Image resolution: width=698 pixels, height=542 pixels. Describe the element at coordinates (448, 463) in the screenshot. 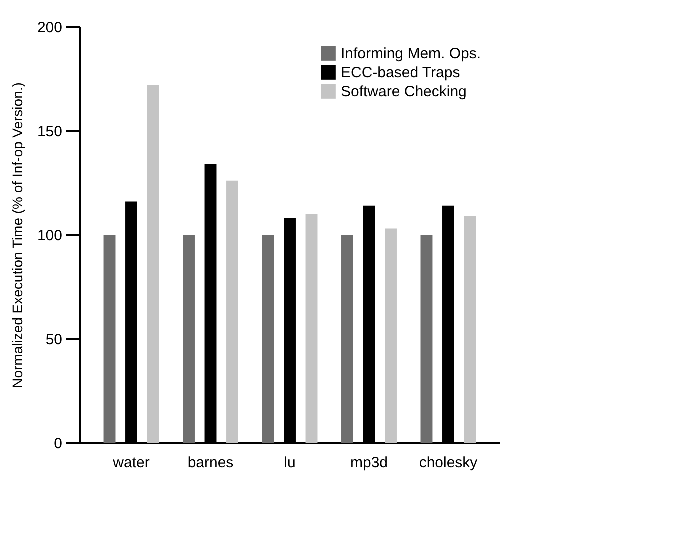

I see `x-tick-label: cholesky` at that location.